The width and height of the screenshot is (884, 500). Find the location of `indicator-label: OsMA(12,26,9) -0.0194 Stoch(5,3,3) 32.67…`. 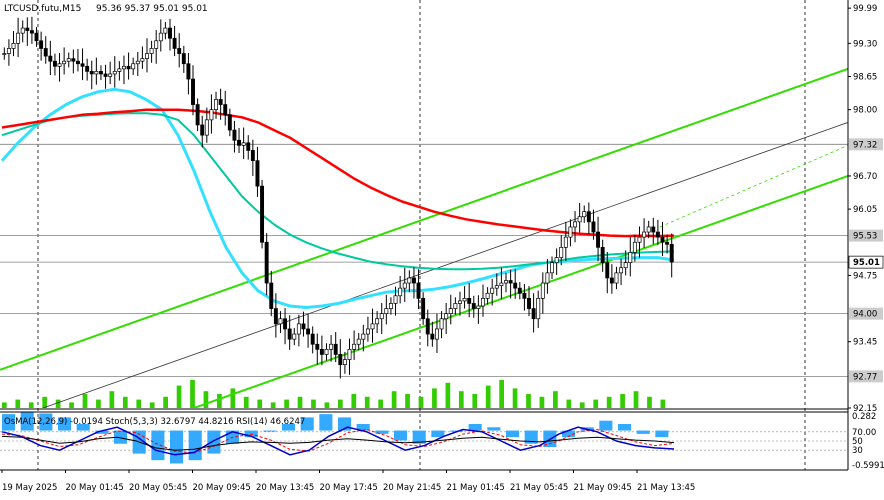

indicator-label: OsMA(12,26,9) -0.0194 Stoch(5,3,3) 32.67… is located at coordinates (154, 422).